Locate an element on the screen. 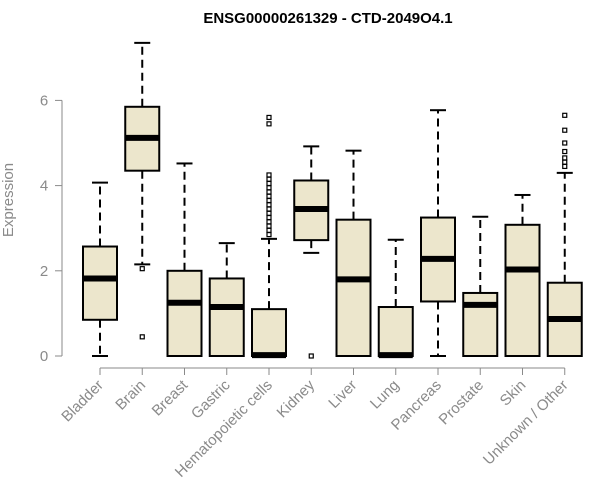  y-tick-label: 4 is located at coordinates (44, 186).